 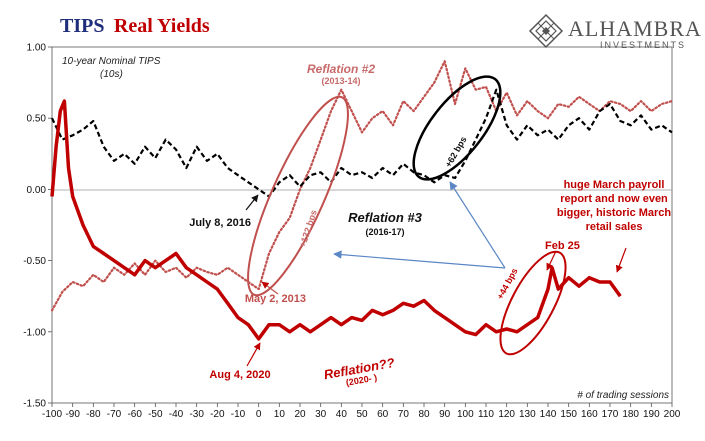 I want to click on title-part-2: Real Yields, so click(x=162, y=26).